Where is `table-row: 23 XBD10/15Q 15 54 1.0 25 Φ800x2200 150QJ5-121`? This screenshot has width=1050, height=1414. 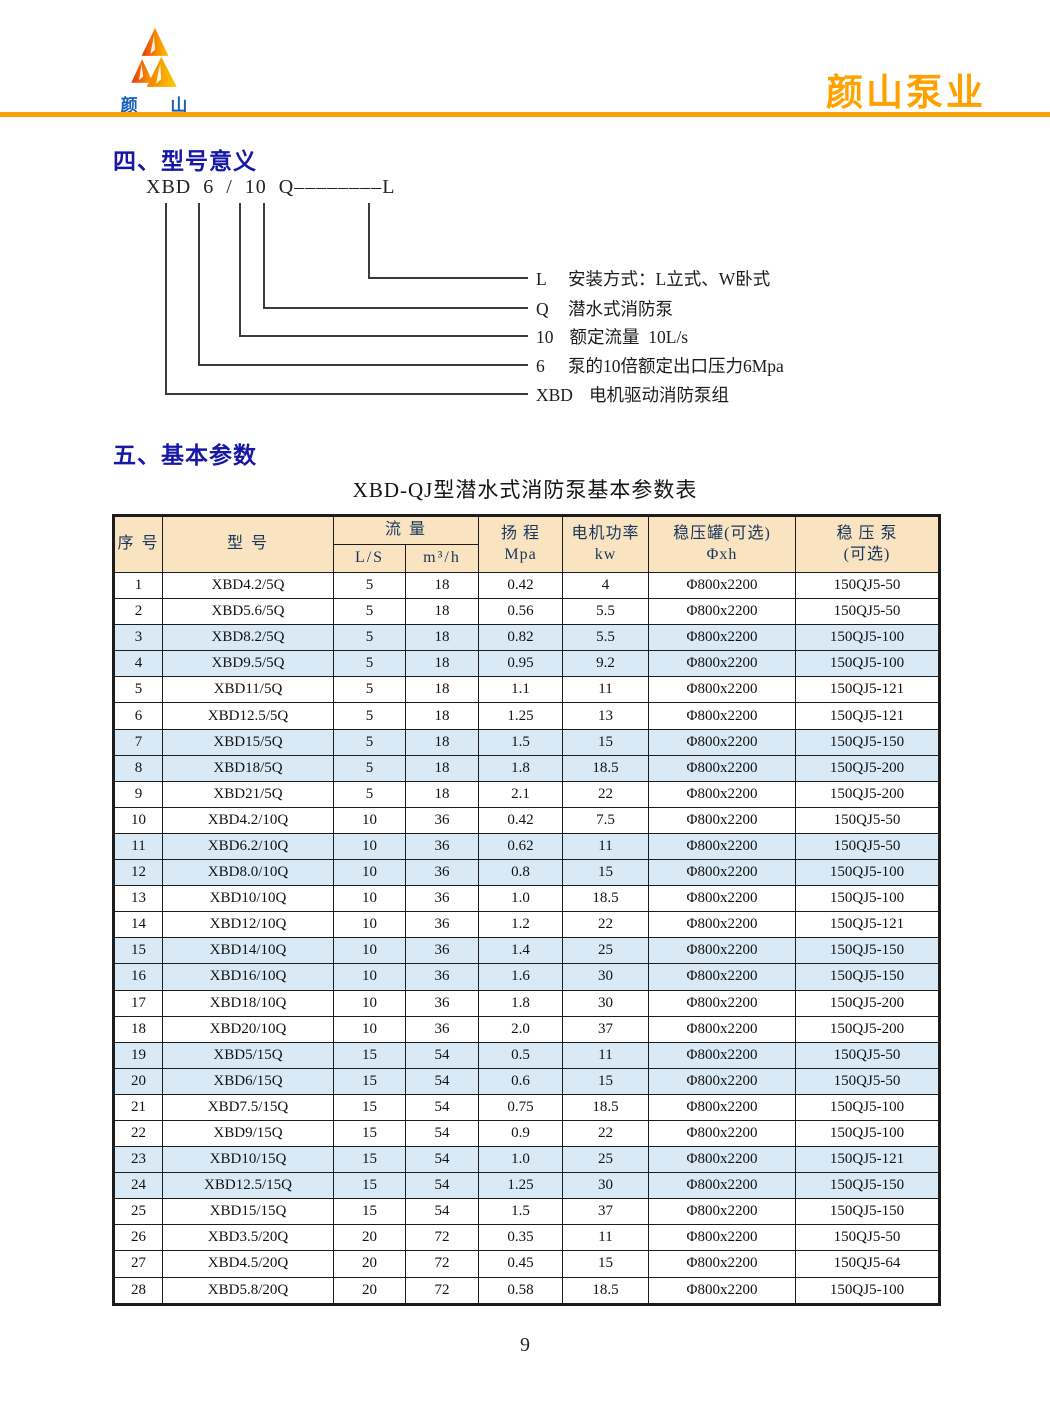
table-row: 23 XBD10/15Q 15 54 1.0 25 Φ800x2200 150QJ5-121 is located at coordinates (527, 1160).